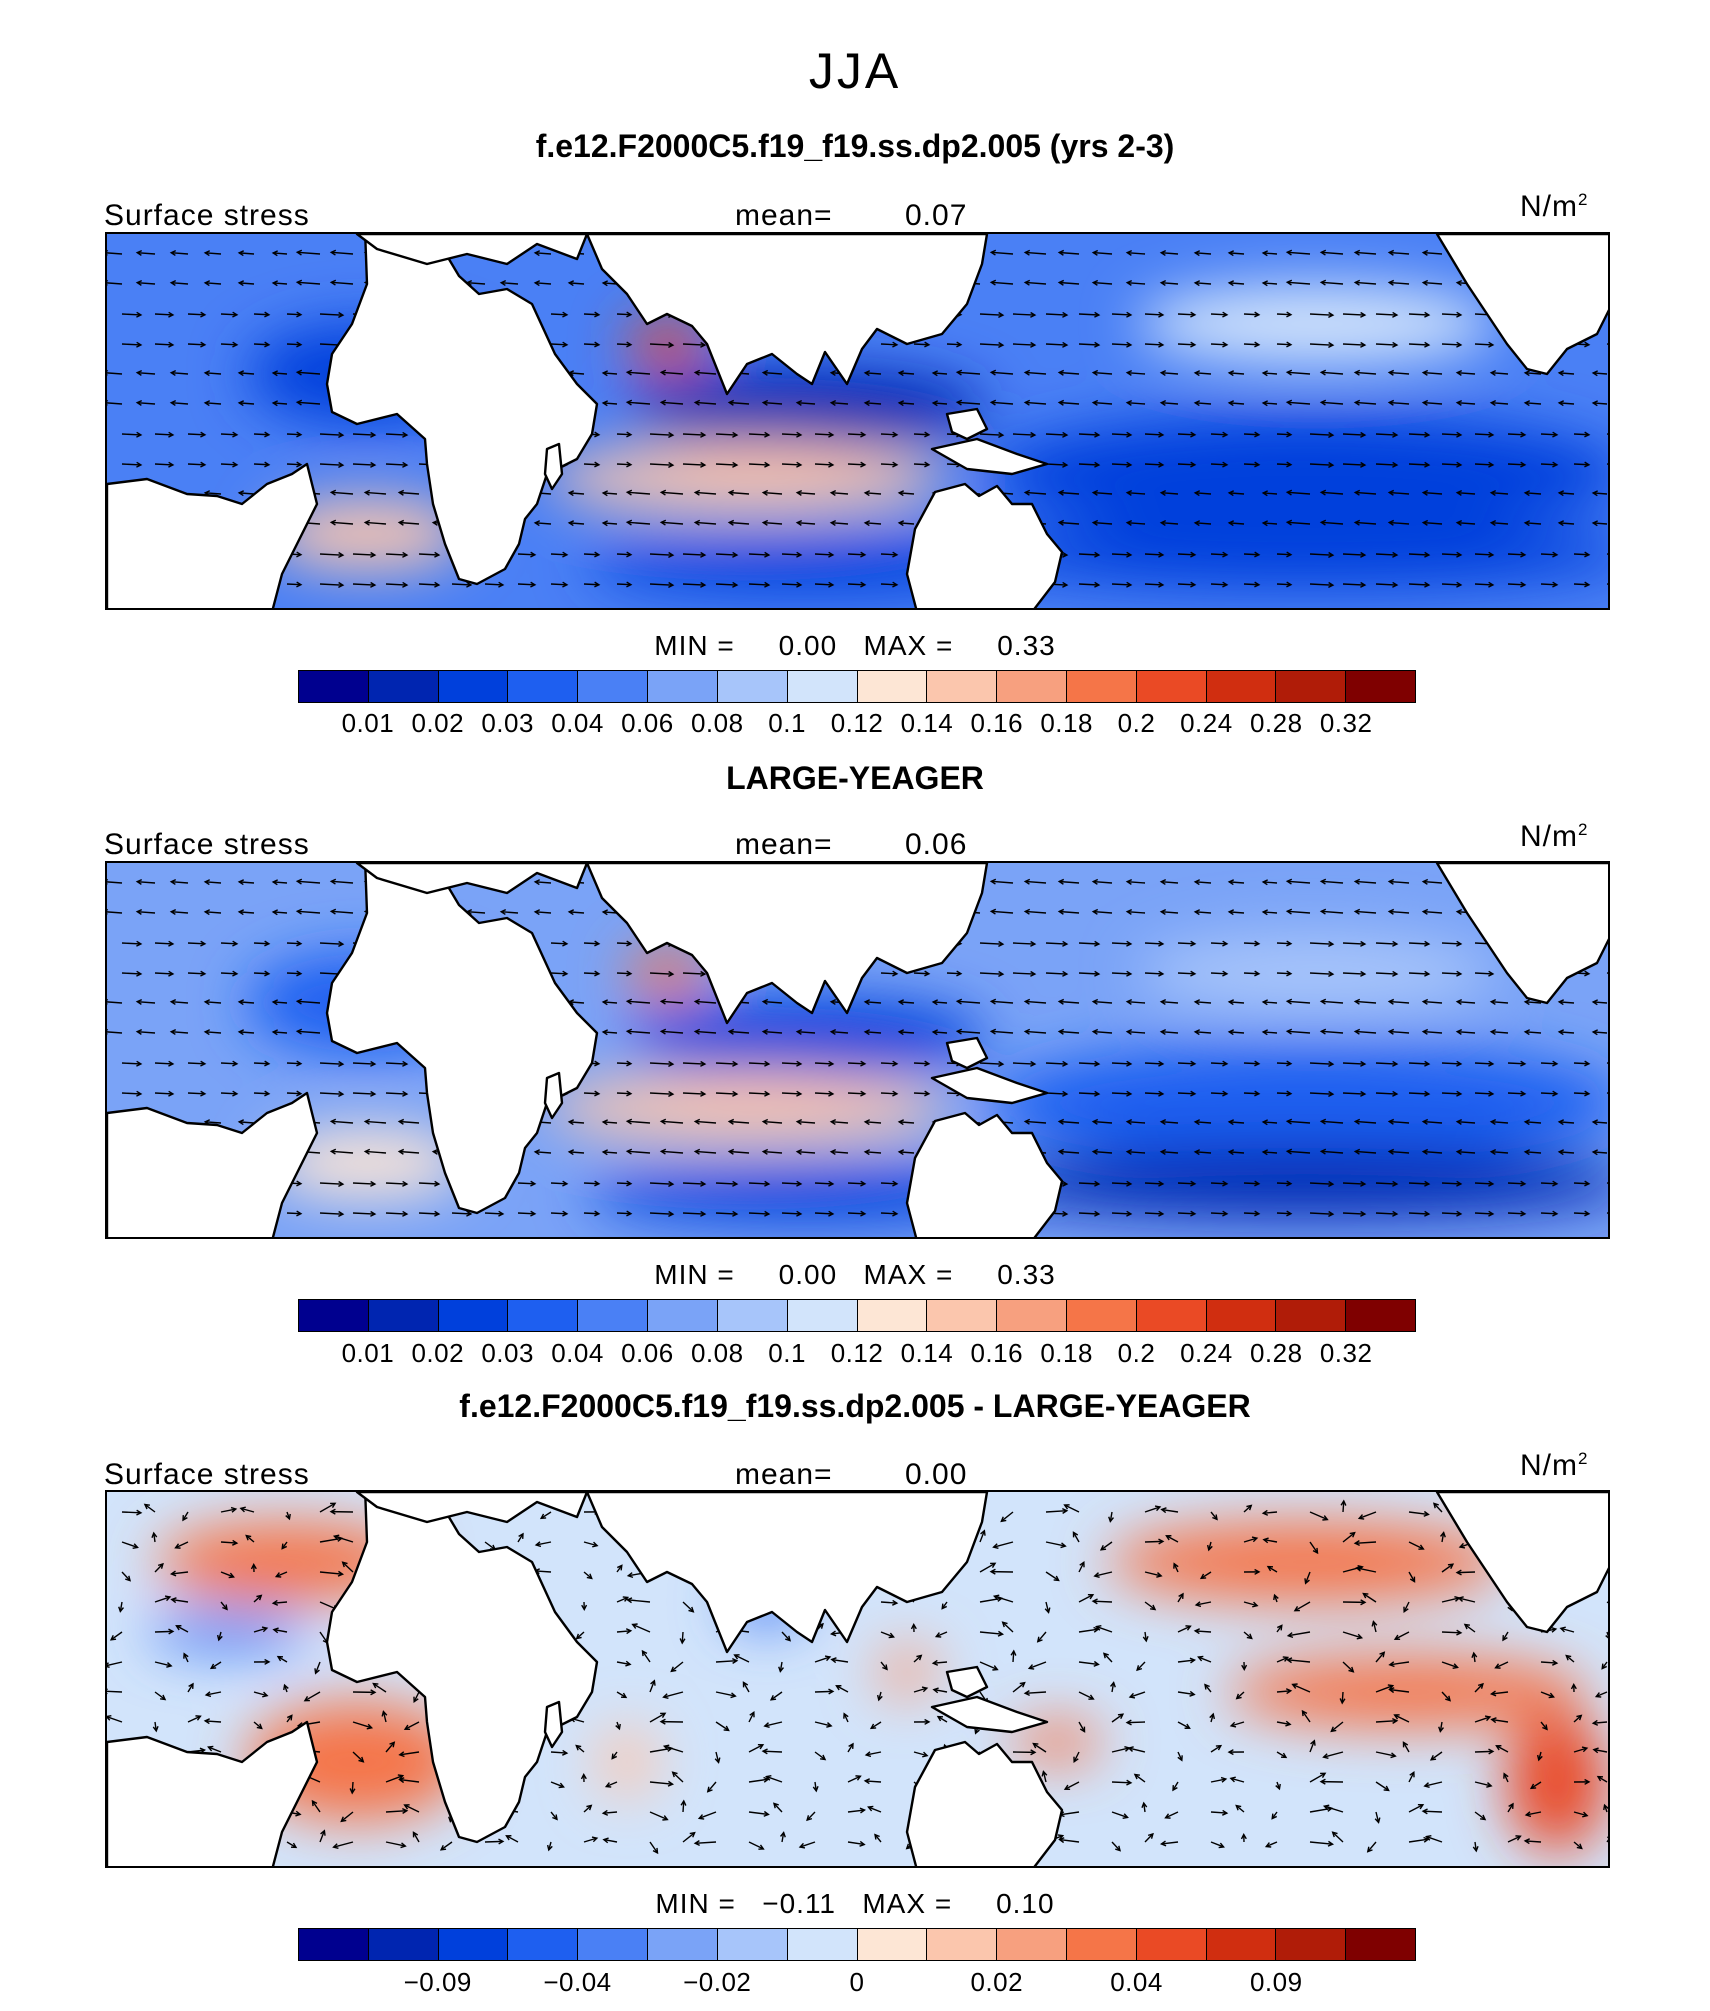 The image size is (1710, 2011). I want to click on panel-3-min-label: MIN =, so click(695, 1903).